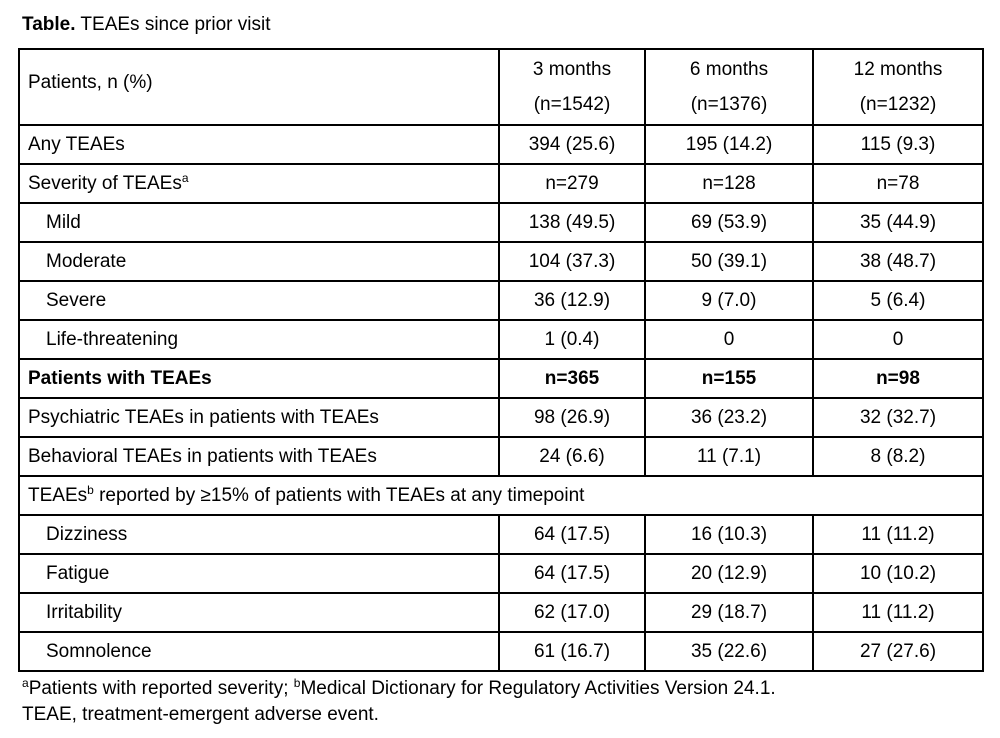 This screenshot has height=738, width=1000. I want to click on value-cell: n=365, so click(572, 378).